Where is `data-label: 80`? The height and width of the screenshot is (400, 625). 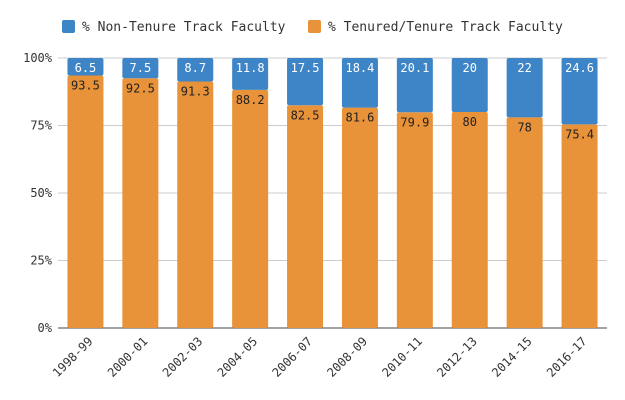
data-label: 80 is located at coordinates (470, 122).